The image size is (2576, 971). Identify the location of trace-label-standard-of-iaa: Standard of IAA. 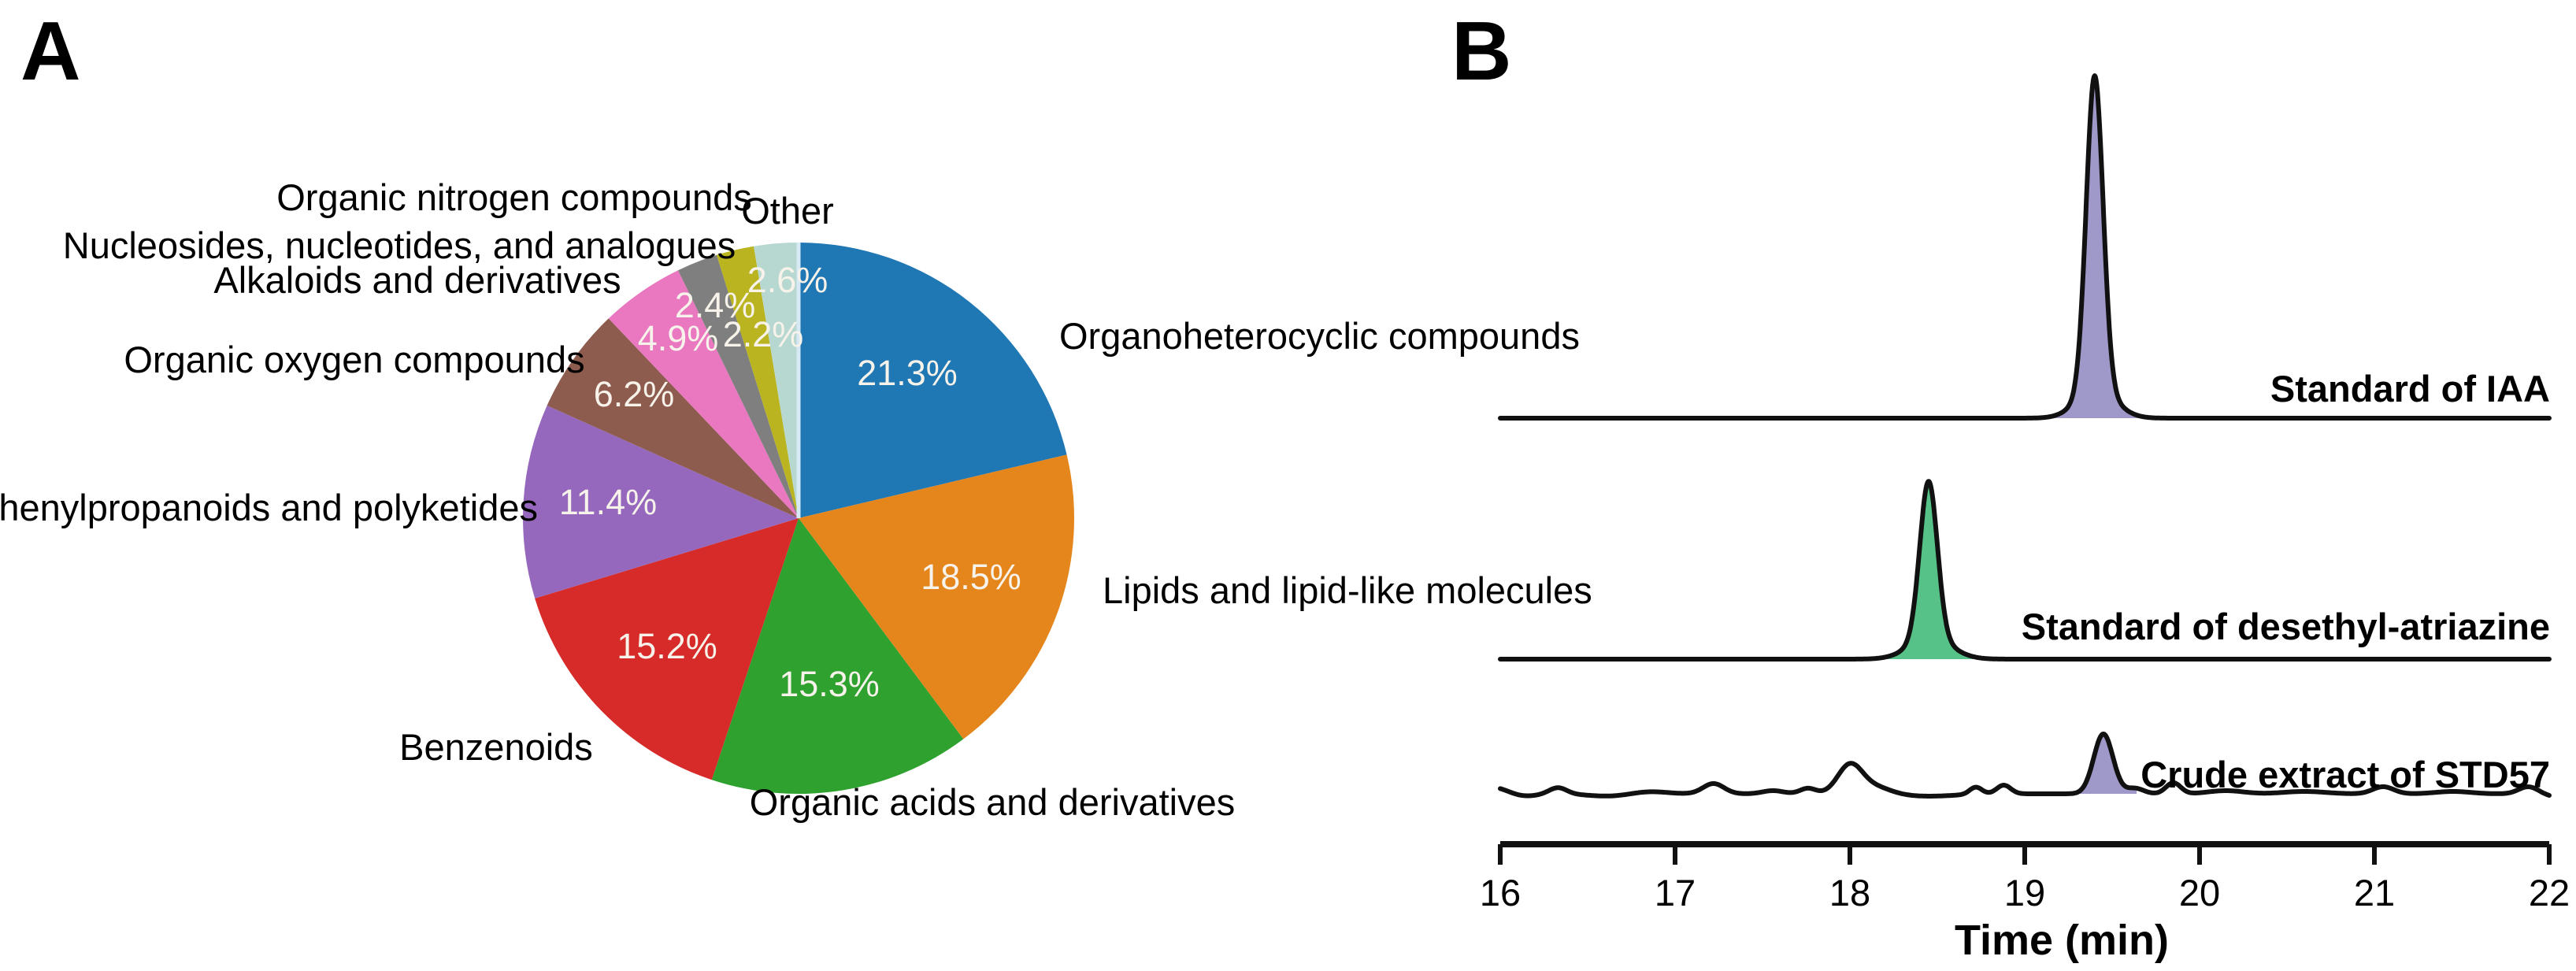
(2410, 389).